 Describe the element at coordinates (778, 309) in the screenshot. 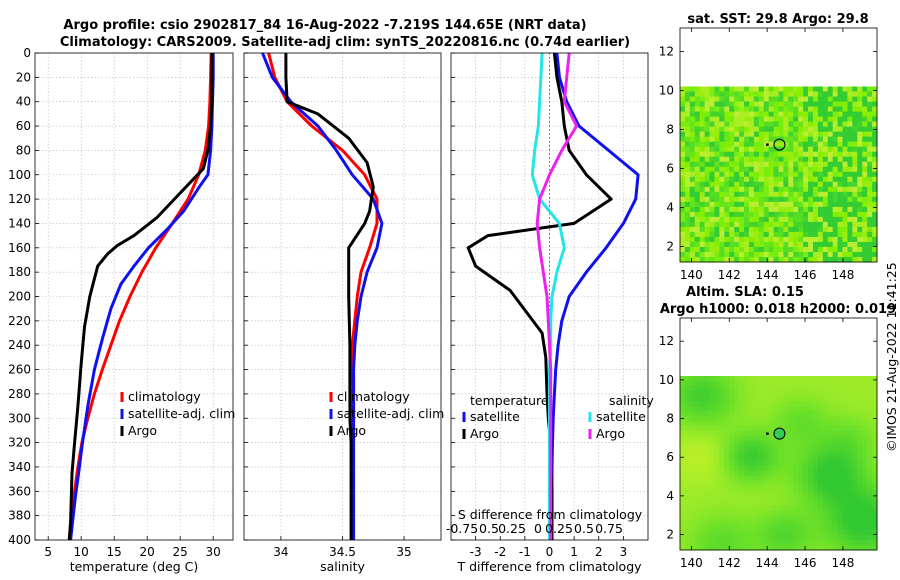

I see `sla-map-subtitle: Argo h1000: 0.018 h2000: 0.019` at that location.